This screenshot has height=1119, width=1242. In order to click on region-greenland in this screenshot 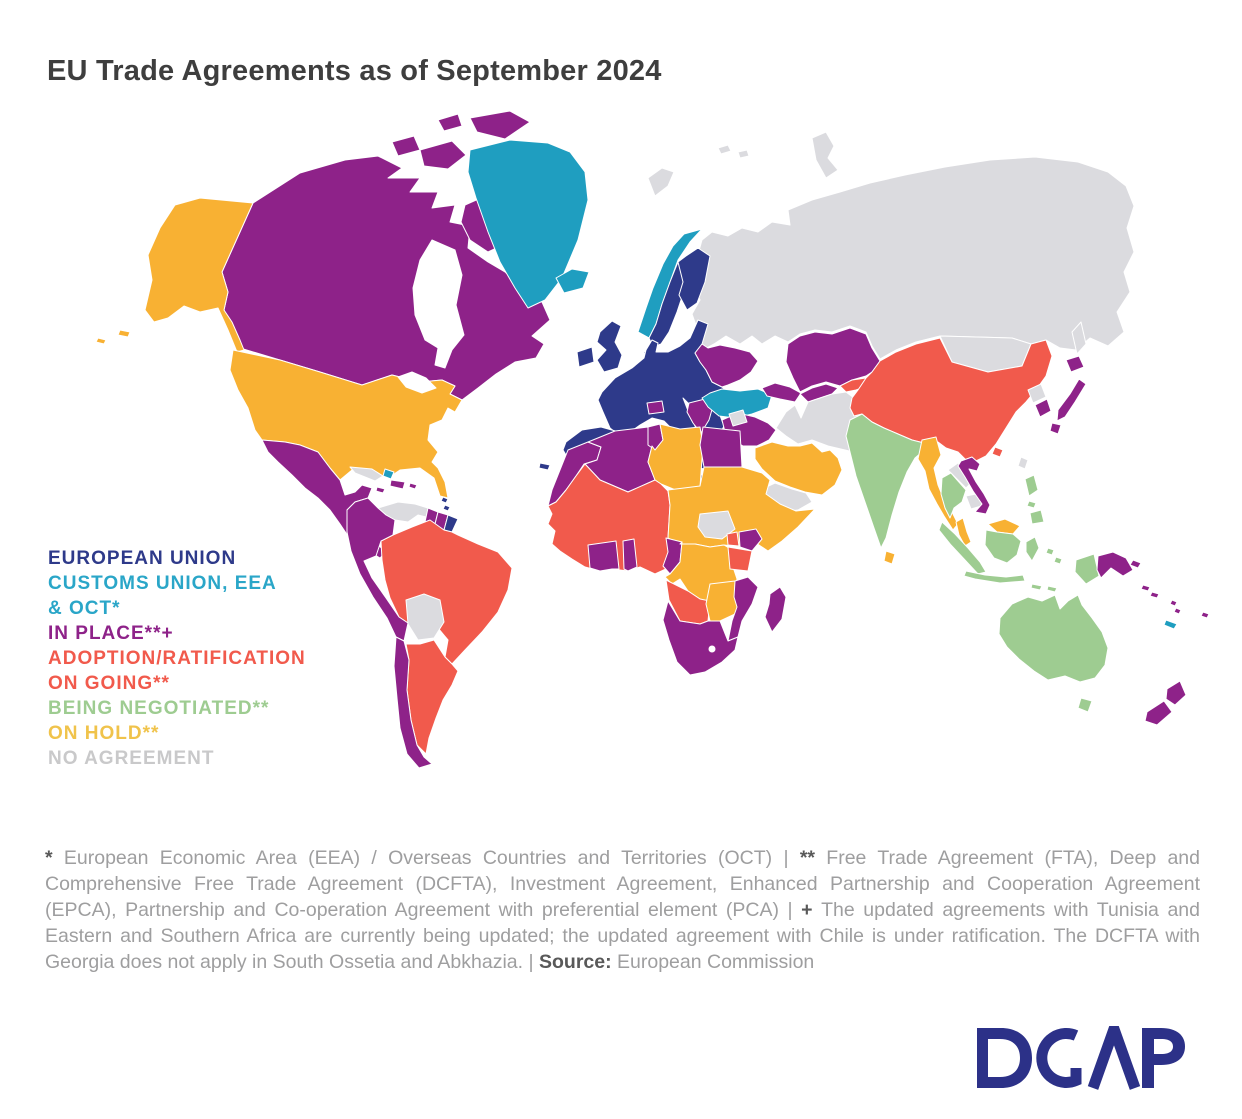, I will do `click(528, 224)`.